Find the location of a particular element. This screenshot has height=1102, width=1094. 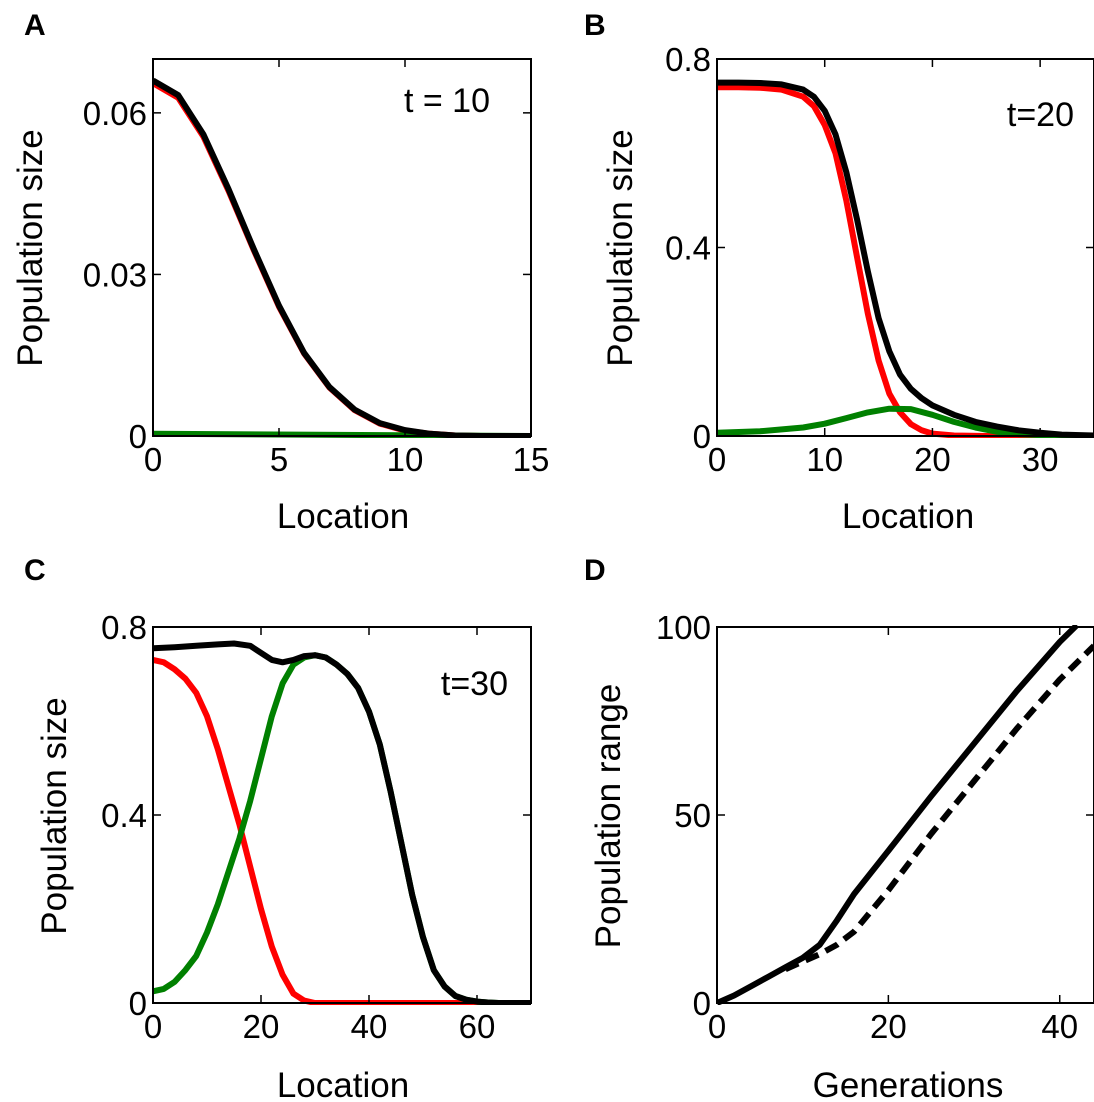

panel-letter-b: B is located at coordinates (595, 25).